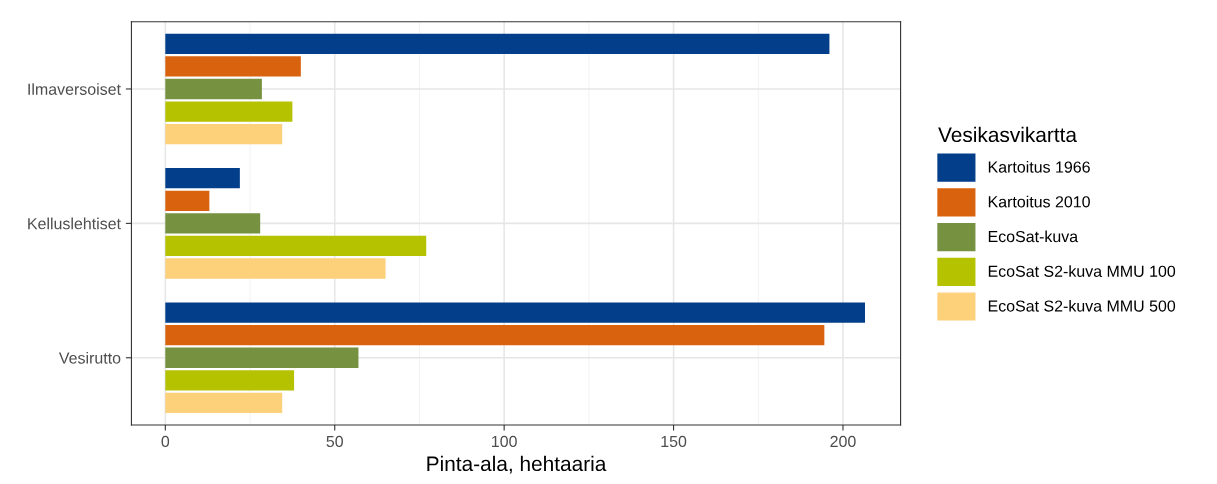 The height and width of the screenshot is (484, 1217). What do you see at coordinates (1039, 167) in the screenshot?
I see `legend-label: Kartoitus 1966` at bounding box center [1039, 167].